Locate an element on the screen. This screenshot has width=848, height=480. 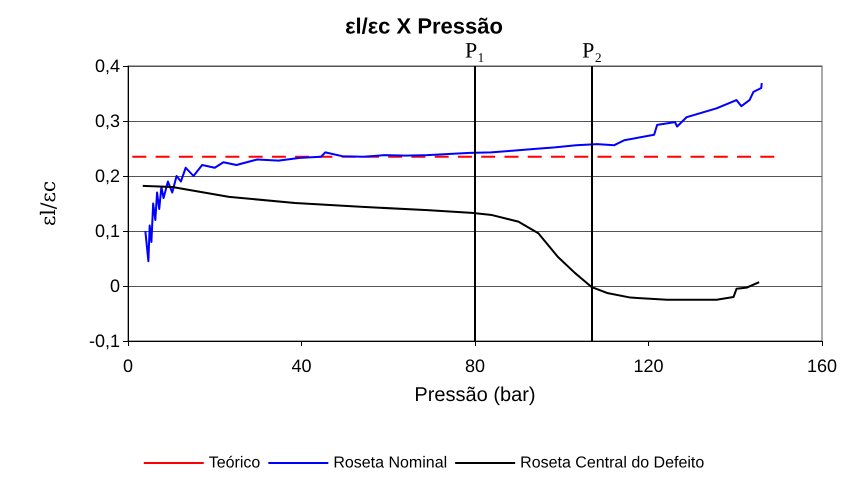
legend-label: Roseta Nominal is located at coordinates (390, 463).